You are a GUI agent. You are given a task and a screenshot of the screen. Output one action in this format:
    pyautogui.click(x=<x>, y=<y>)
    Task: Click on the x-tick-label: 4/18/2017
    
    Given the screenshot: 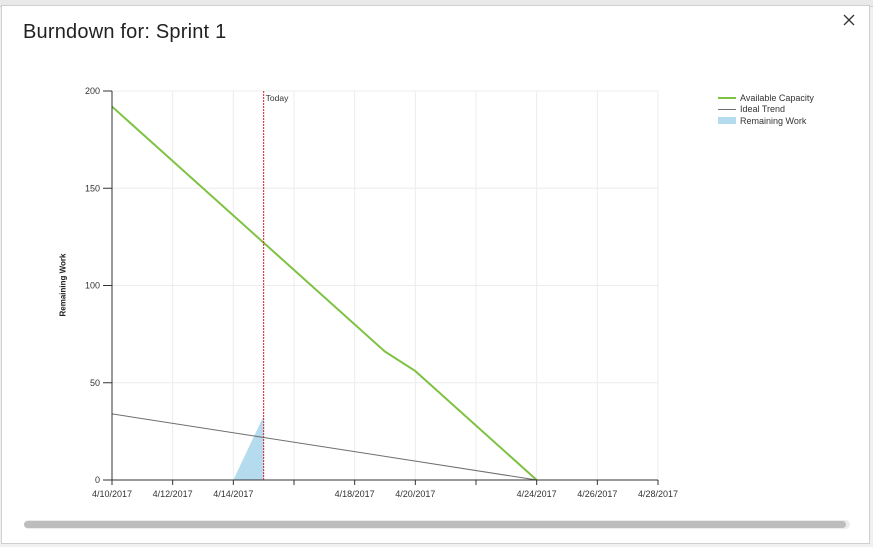 What is the action you would take?
    pyautogui.click(x=355, y=494)
    